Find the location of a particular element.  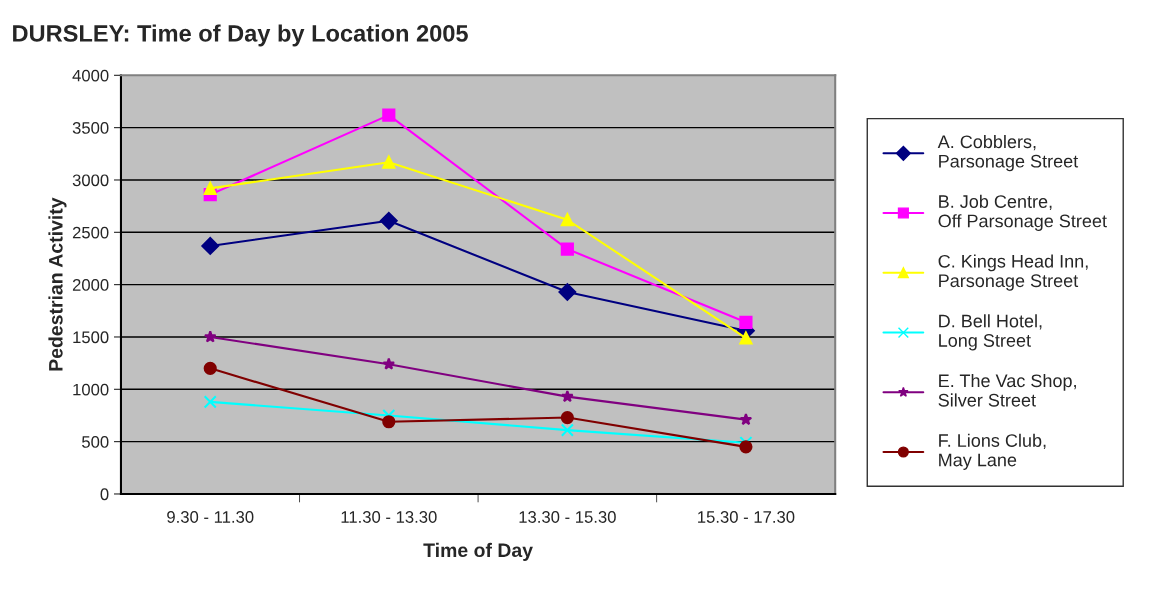

y-tick-label: 3000 is located at coordinates (90, 180).